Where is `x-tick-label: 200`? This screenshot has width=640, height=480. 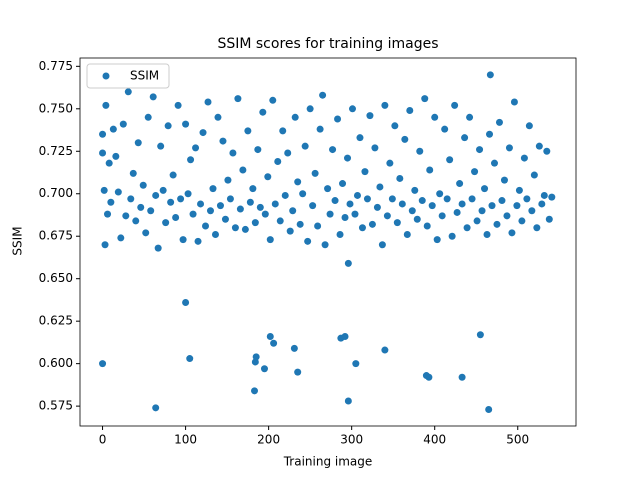
x-tick-label: 200 is located at coordinates (268, 440).